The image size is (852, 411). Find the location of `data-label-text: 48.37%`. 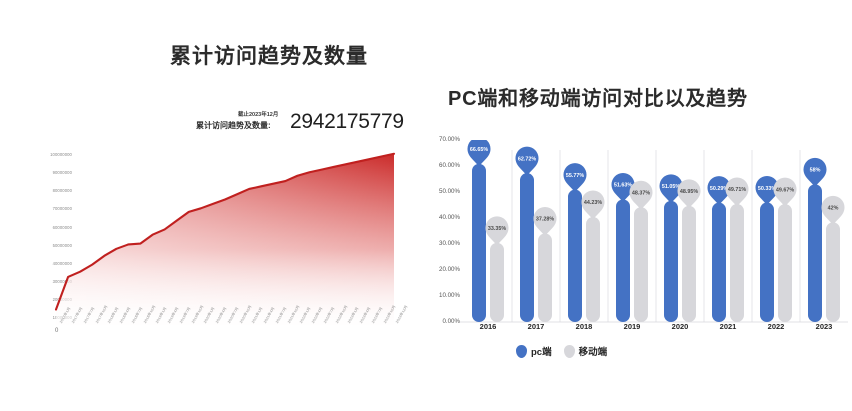

data-label-text: 48.37% is located at coordinates (641, 193).